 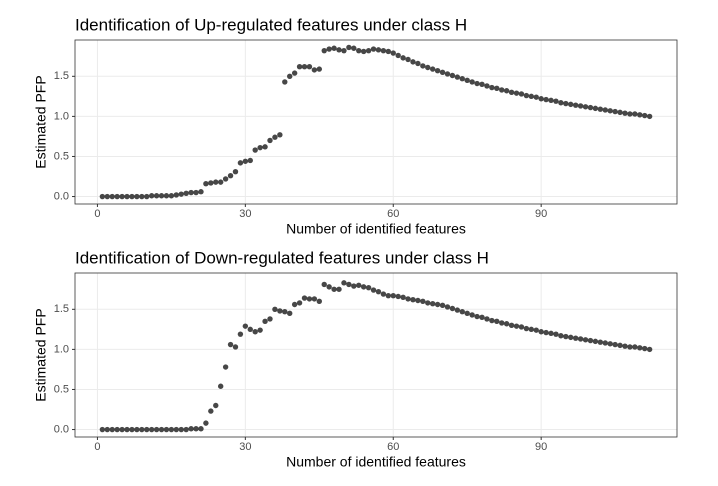 I want to click on y-tick-label: 1.0, so click(x=61, y=349).